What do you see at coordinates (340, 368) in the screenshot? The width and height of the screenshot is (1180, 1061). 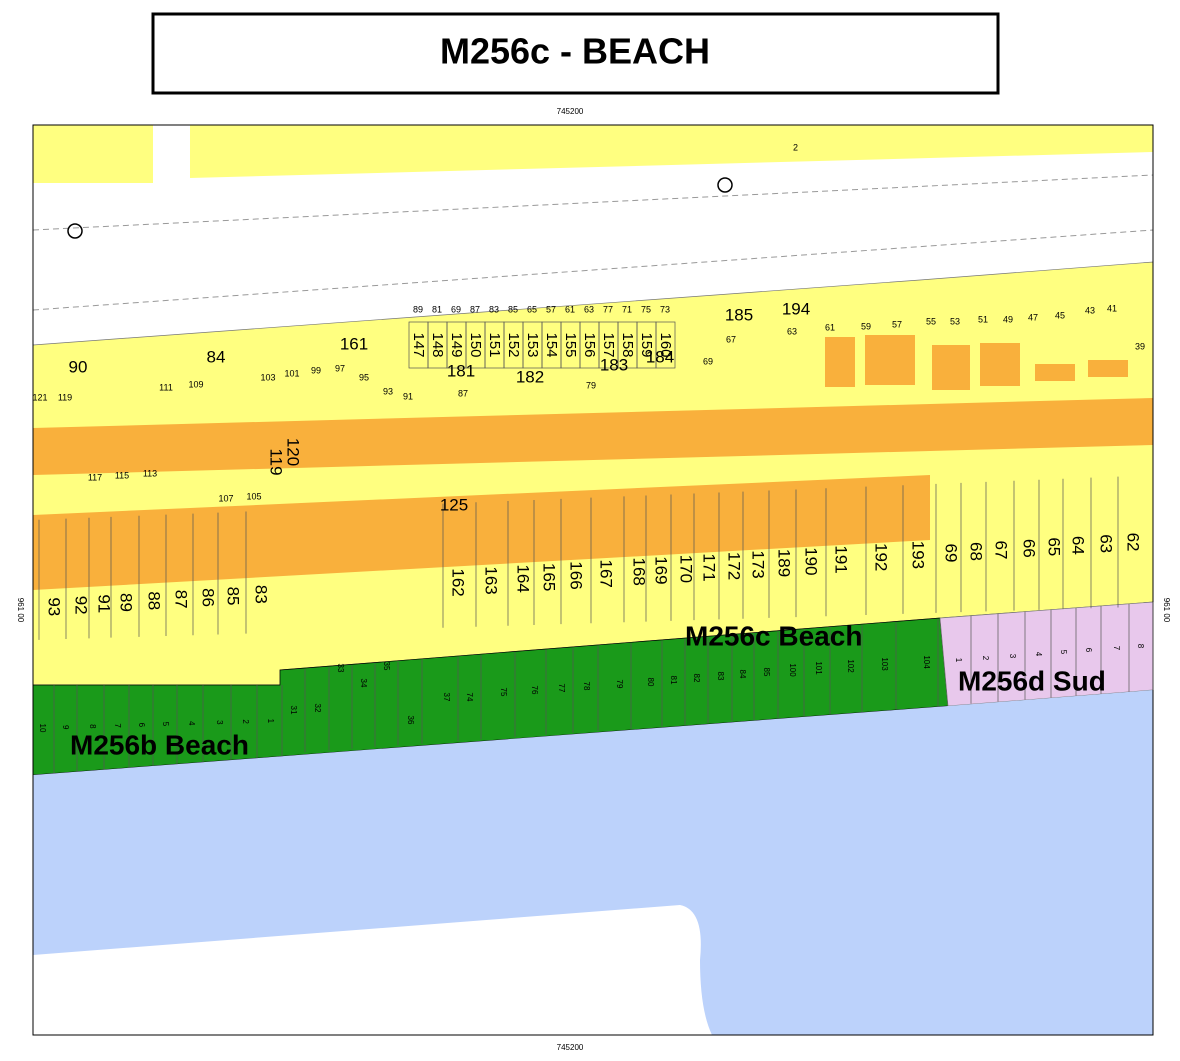 I see `street-number: 97` at bounding box center [340, 368].